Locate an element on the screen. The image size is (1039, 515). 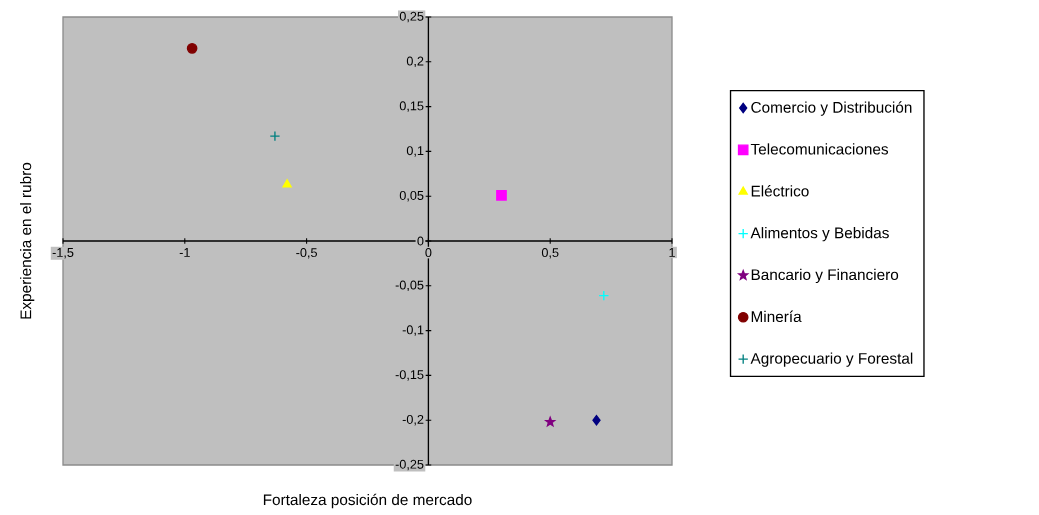
legend-label: Bancario y Financiero is located at coordinates (825, 276).